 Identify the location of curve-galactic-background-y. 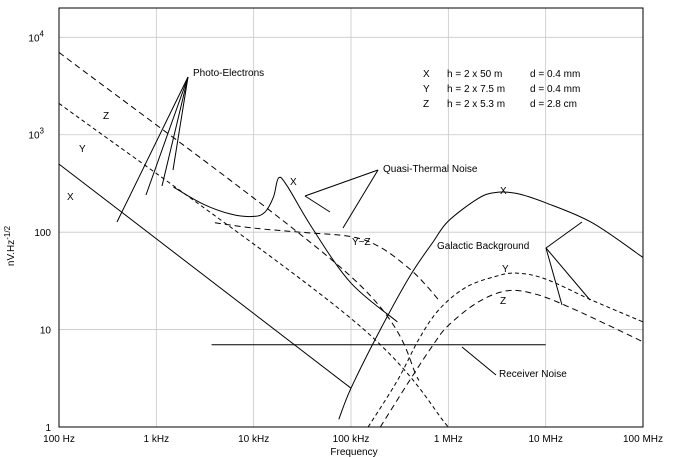
(505, 350).